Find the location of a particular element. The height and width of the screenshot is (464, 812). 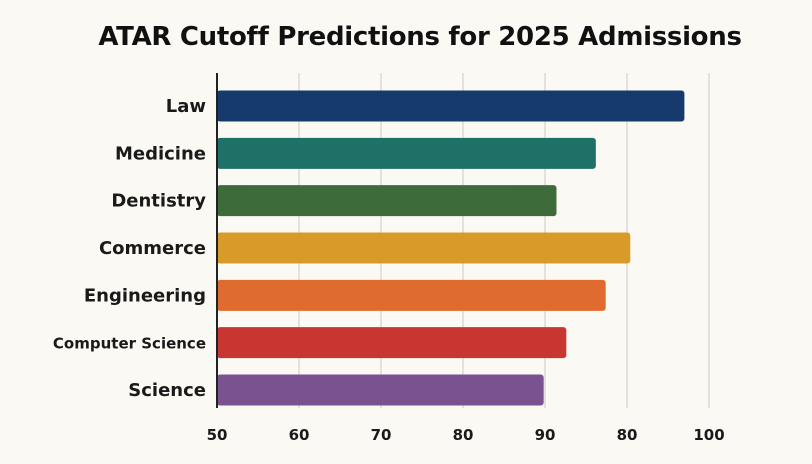

x-tick-label: 50 is located at coordinates (217, 435).